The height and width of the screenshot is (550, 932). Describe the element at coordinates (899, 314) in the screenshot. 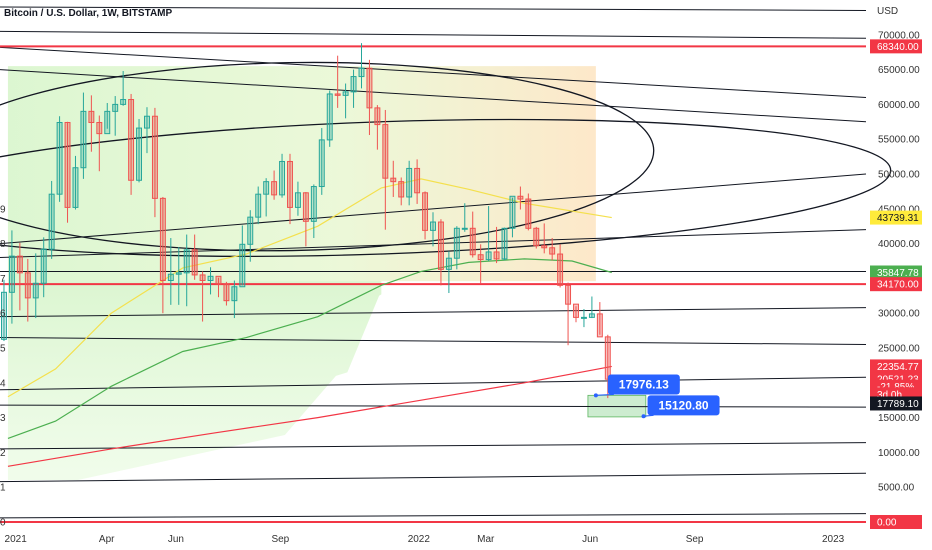

I see `y-tick-label: 30000.00` at that location.